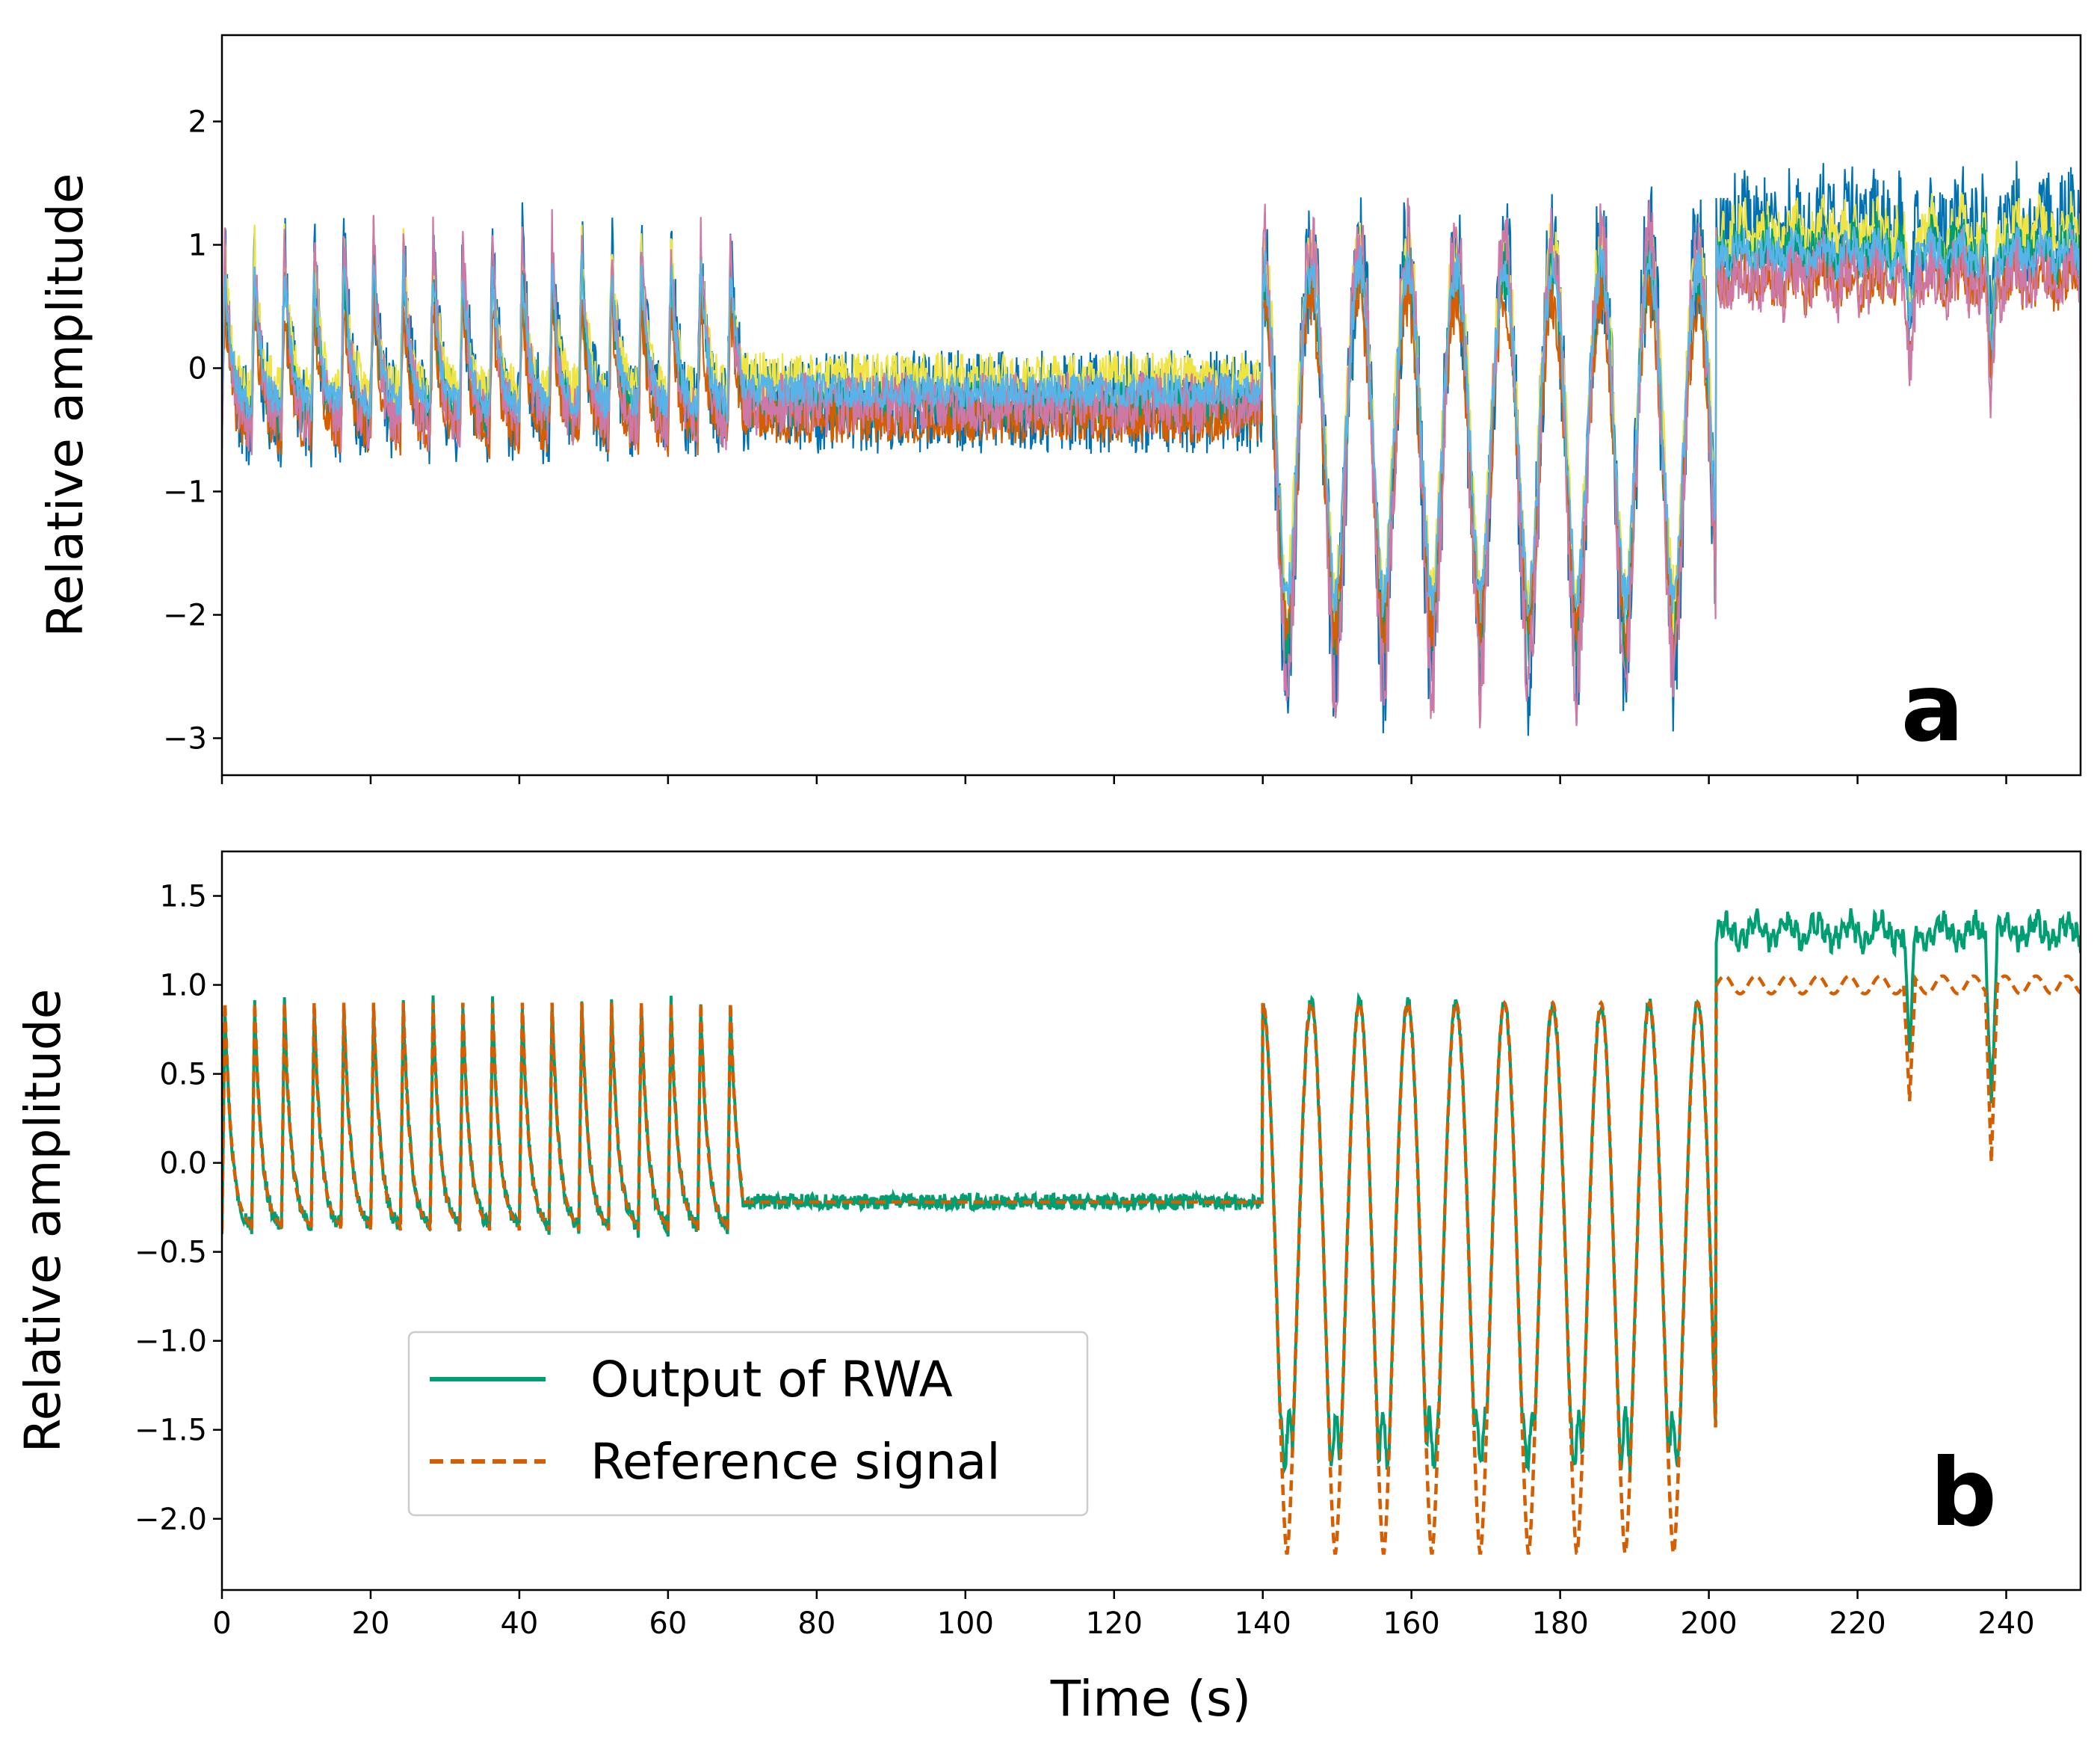  Describe the element at coordinates (1857, 1623) in the screenshot. I see `x-tick-label: 220` at that location.